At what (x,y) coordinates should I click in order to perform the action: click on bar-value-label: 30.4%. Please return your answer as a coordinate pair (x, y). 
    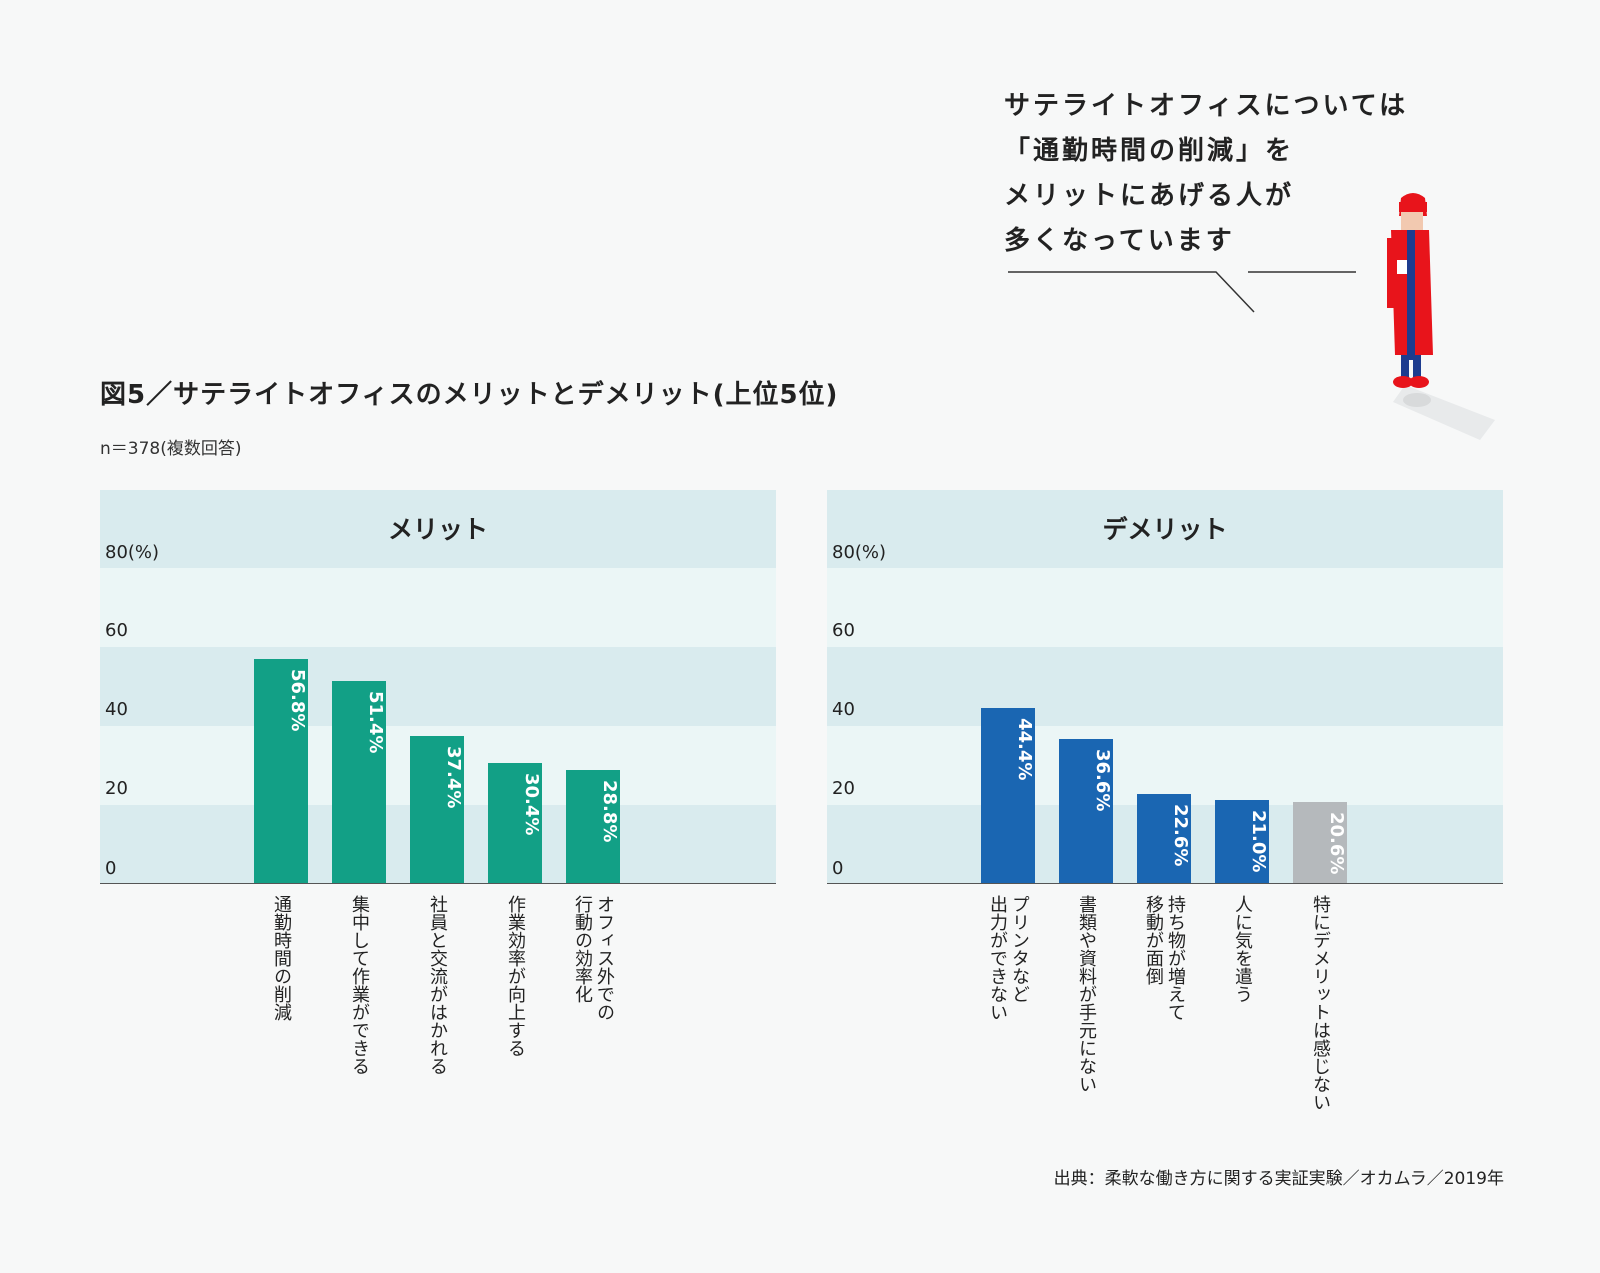
    Looking at the image, I should click on (531, 804).